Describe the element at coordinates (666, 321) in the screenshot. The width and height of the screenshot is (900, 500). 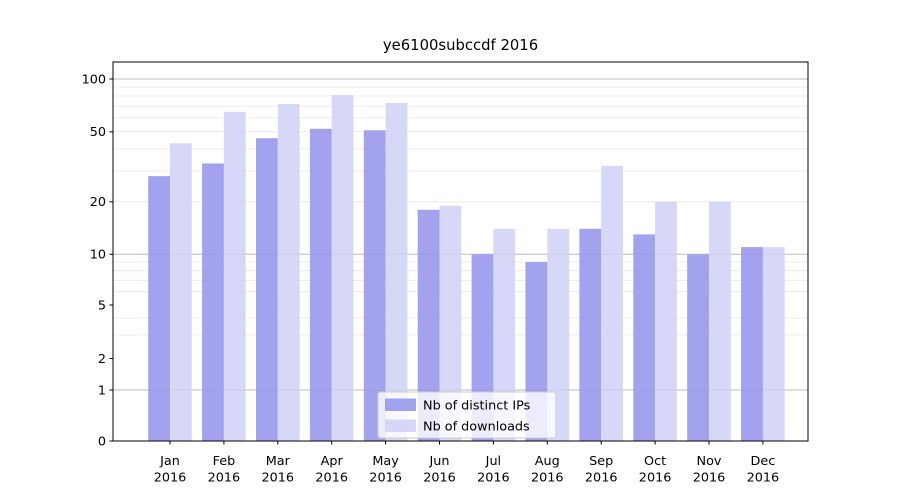
I see `bar-oct-downloads` at that location.